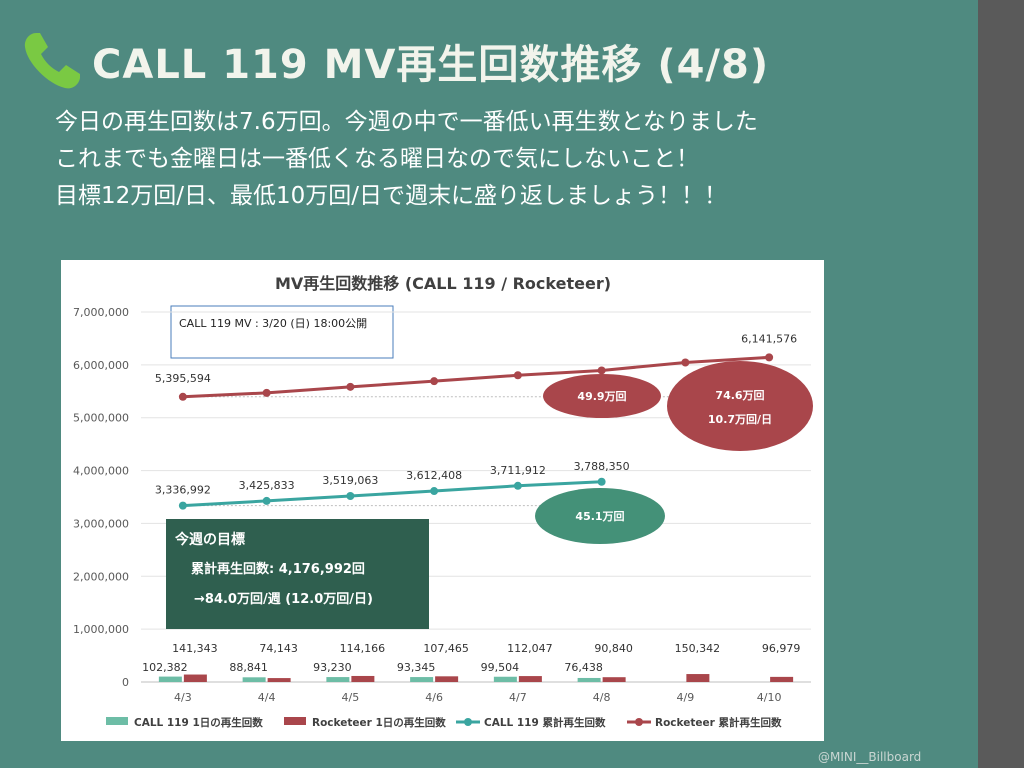  What do you see at coordinates (718, 722) in the screenshot?
I see `legend-label: Rocketeer 累計再生回数` at bounding box center [718, 722].